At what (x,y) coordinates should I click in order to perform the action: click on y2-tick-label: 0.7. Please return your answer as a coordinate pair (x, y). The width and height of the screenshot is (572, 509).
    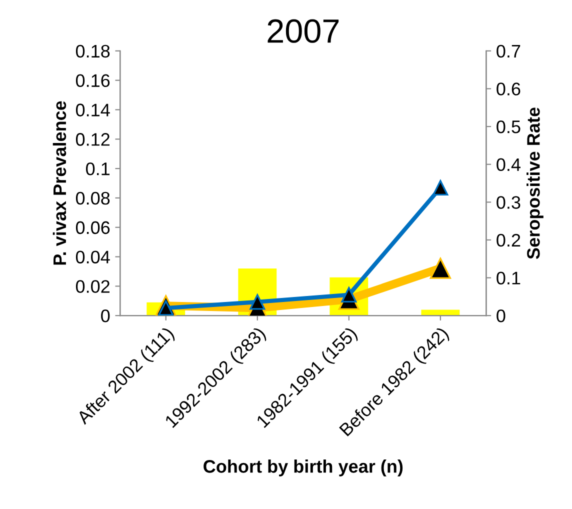
    Looking at the image, I should click on (508, 51).